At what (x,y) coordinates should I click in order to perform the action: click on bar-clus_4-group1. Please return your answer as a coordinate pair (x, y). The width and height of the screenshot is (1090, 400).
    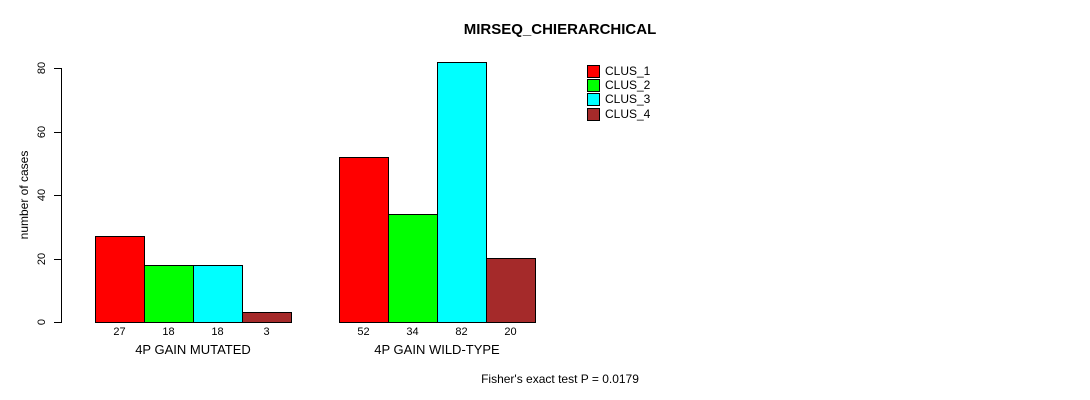
    Looking at the image, I should click on (267, 317).